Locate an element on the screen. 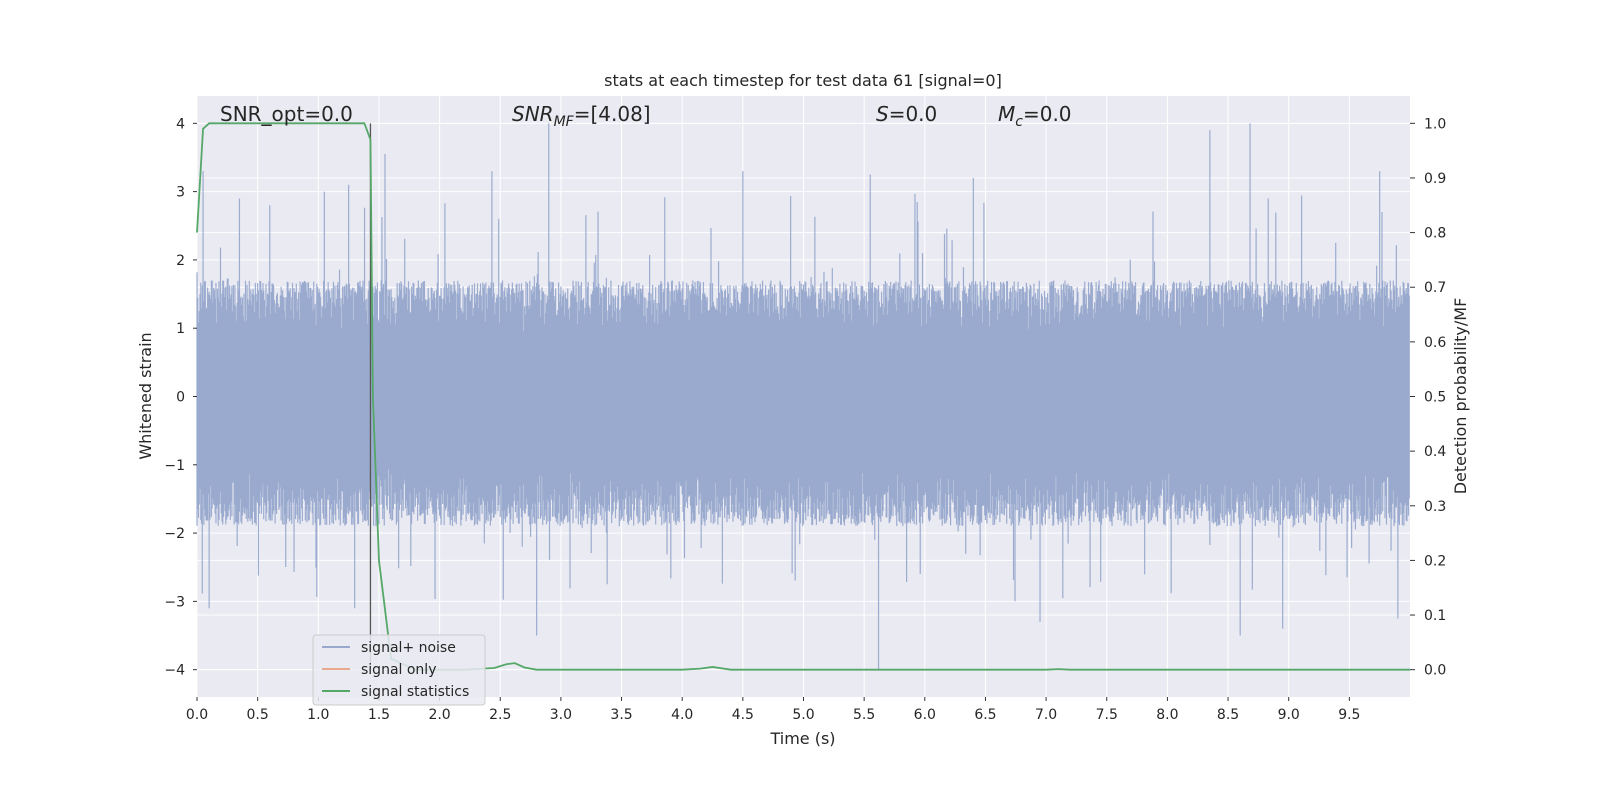 Image resolution: width=1600 pixels, height=800 pixels. y2-tick-label: 0.9 is located at coordinates (1435, 179).